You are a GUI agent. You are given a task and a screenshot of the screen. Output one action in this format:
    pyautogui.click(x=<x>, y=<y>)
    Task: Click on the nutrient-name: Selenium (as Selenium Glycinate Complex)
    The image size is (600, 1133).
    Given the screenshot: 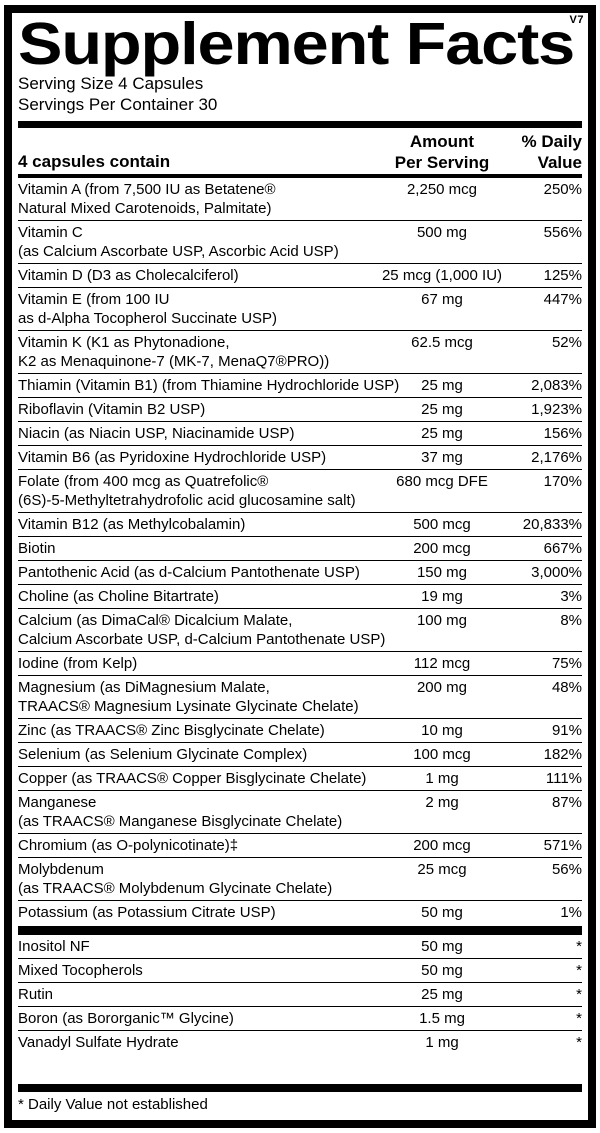 What is the action you would take?
    pyautogui.click(x=163, y=754)
    